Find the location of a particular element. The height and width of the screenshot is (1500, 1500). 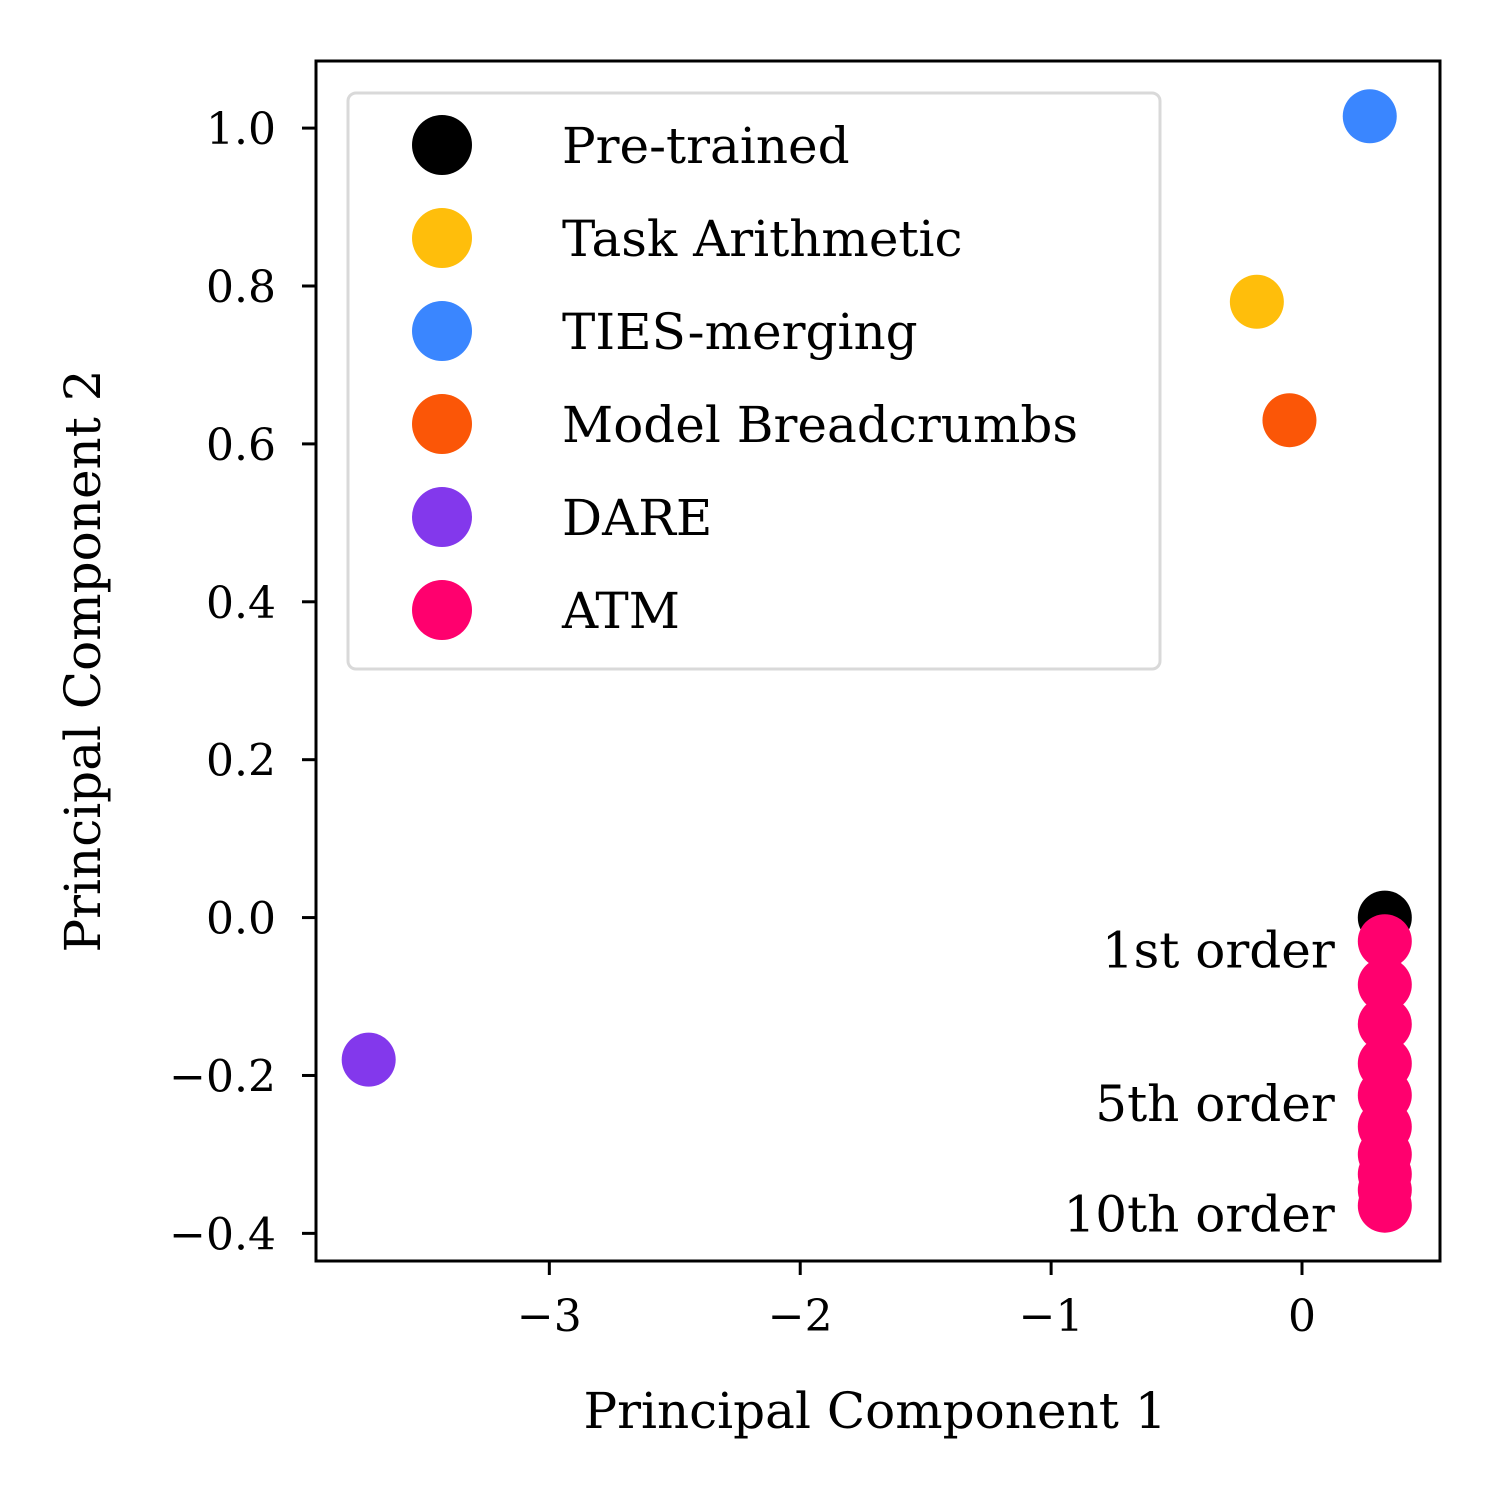

annotations: 1st order 5th order 10th order is located at coordinates (1198, 1082).